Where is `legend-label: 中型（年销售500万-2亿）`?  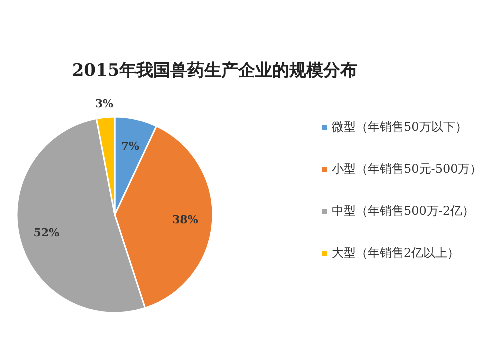 legend-label: 中型（年销售500万-2亿） is located at coordinates (403, 211).